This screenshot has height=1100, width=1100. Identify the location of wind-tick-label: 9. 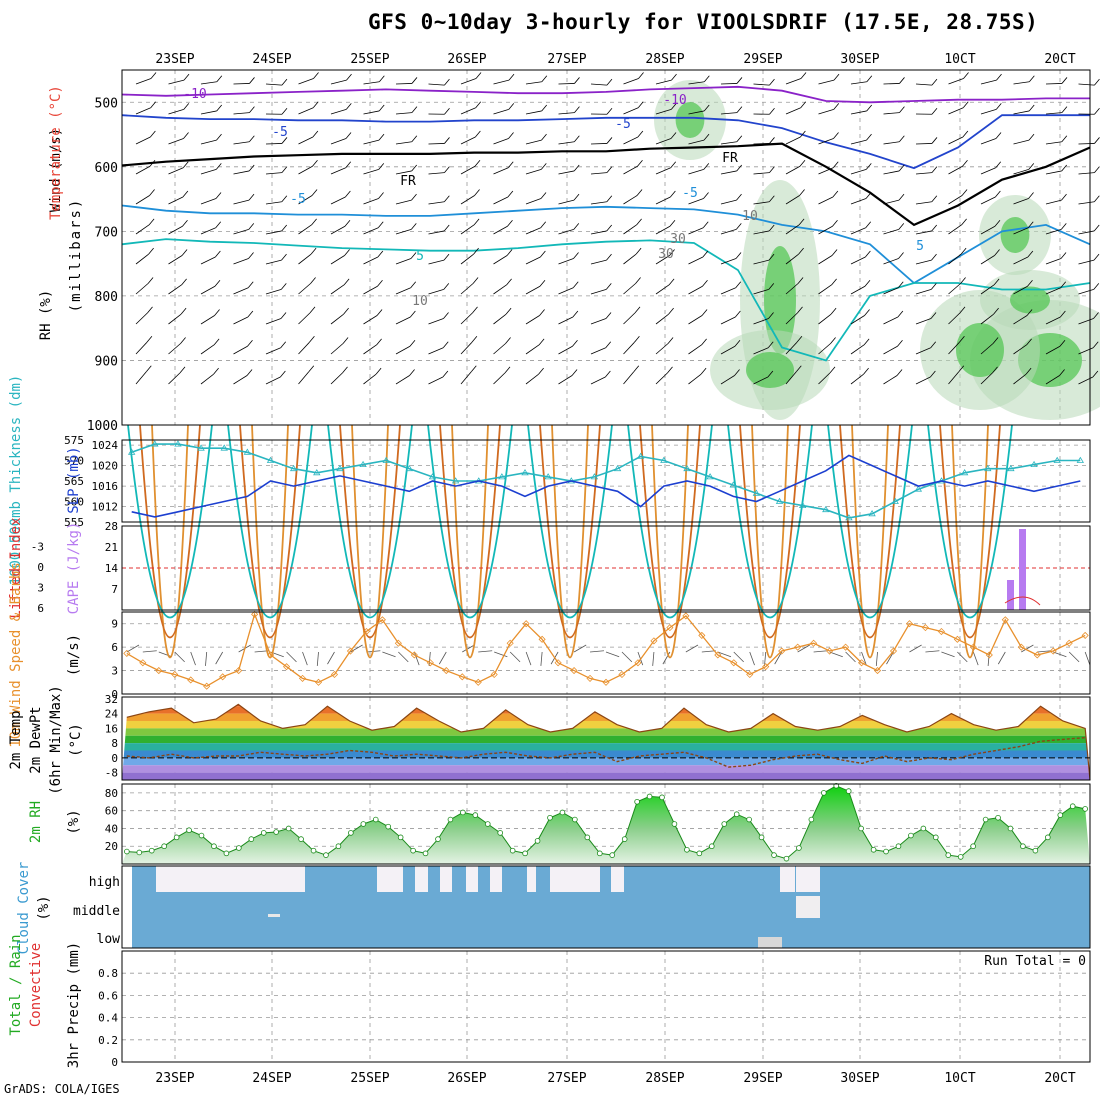
(114, 624).